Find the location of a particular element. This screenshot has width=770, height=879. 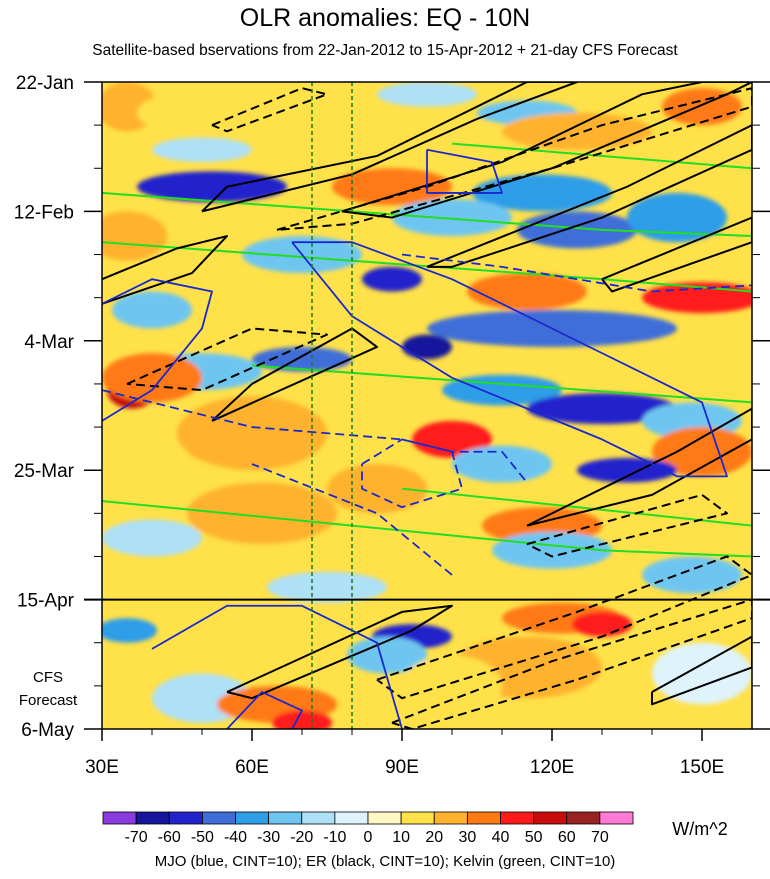

colorbar-label-13: 60 is located at coordinates (567, 837).